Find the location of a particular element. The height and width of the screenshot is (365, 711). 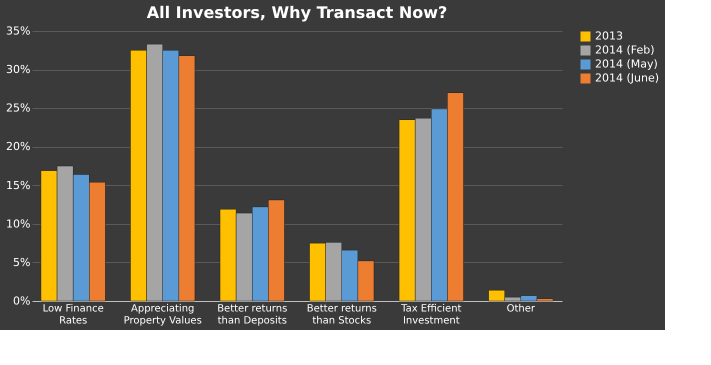

x-tick-label: Other is located at coordinates (521, 309).